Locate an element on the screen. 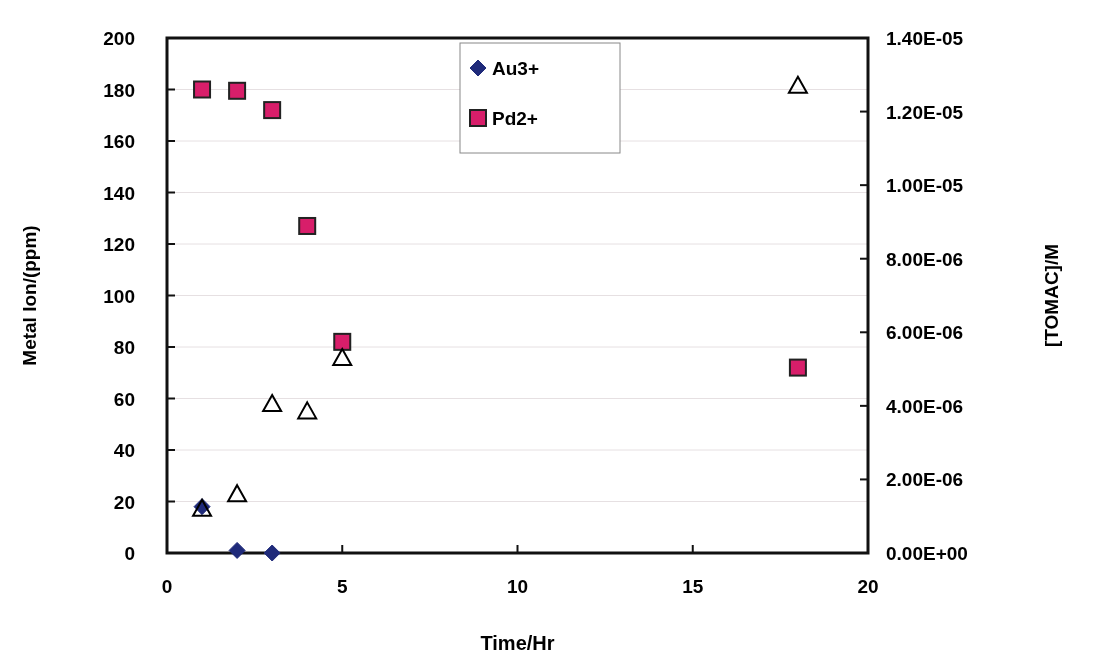 The height and width of the screenshot is (661, 1096). y-tick-label: 160 is located at coordinates (119, 141).